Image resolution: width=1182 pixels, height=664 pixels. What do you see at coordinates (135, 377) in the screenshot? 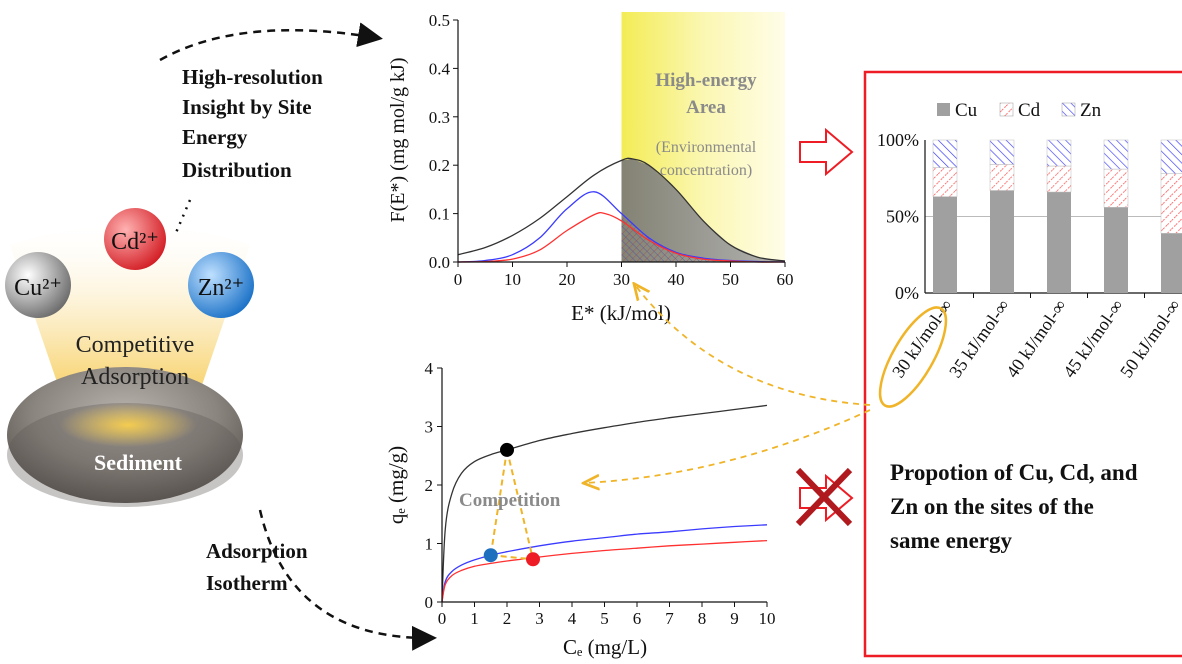
I see `adsorption-label: Adsorption` at bounding box center [135, 377].